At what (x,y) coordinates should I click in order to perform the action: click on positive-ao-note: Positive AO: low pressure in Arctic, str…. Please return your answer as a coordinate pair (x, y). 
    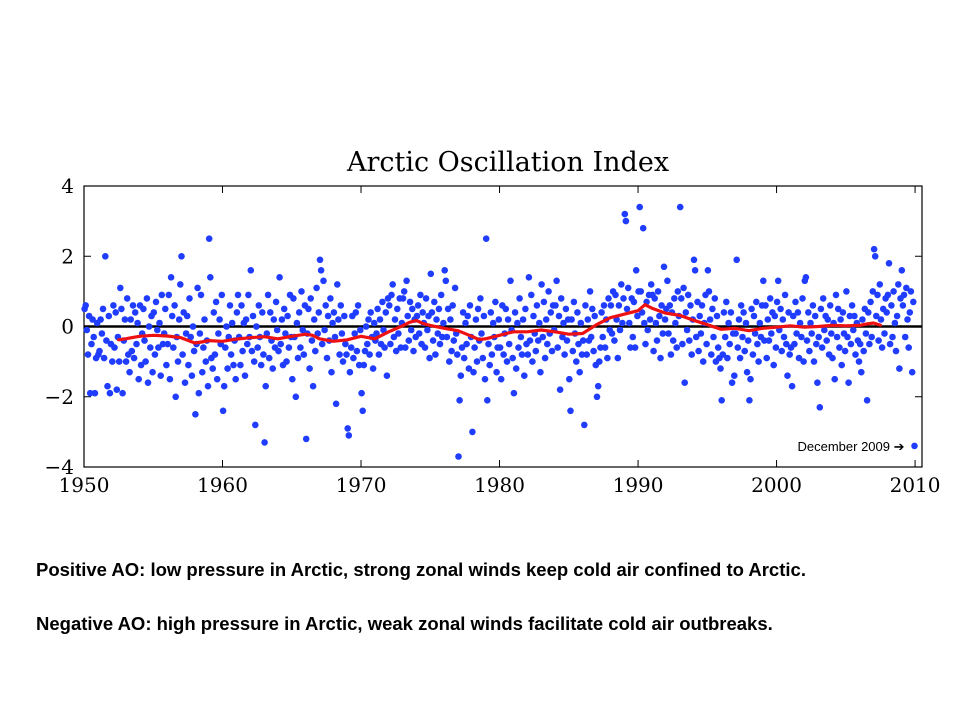
    Looking at the image, I should click on (421, 569).